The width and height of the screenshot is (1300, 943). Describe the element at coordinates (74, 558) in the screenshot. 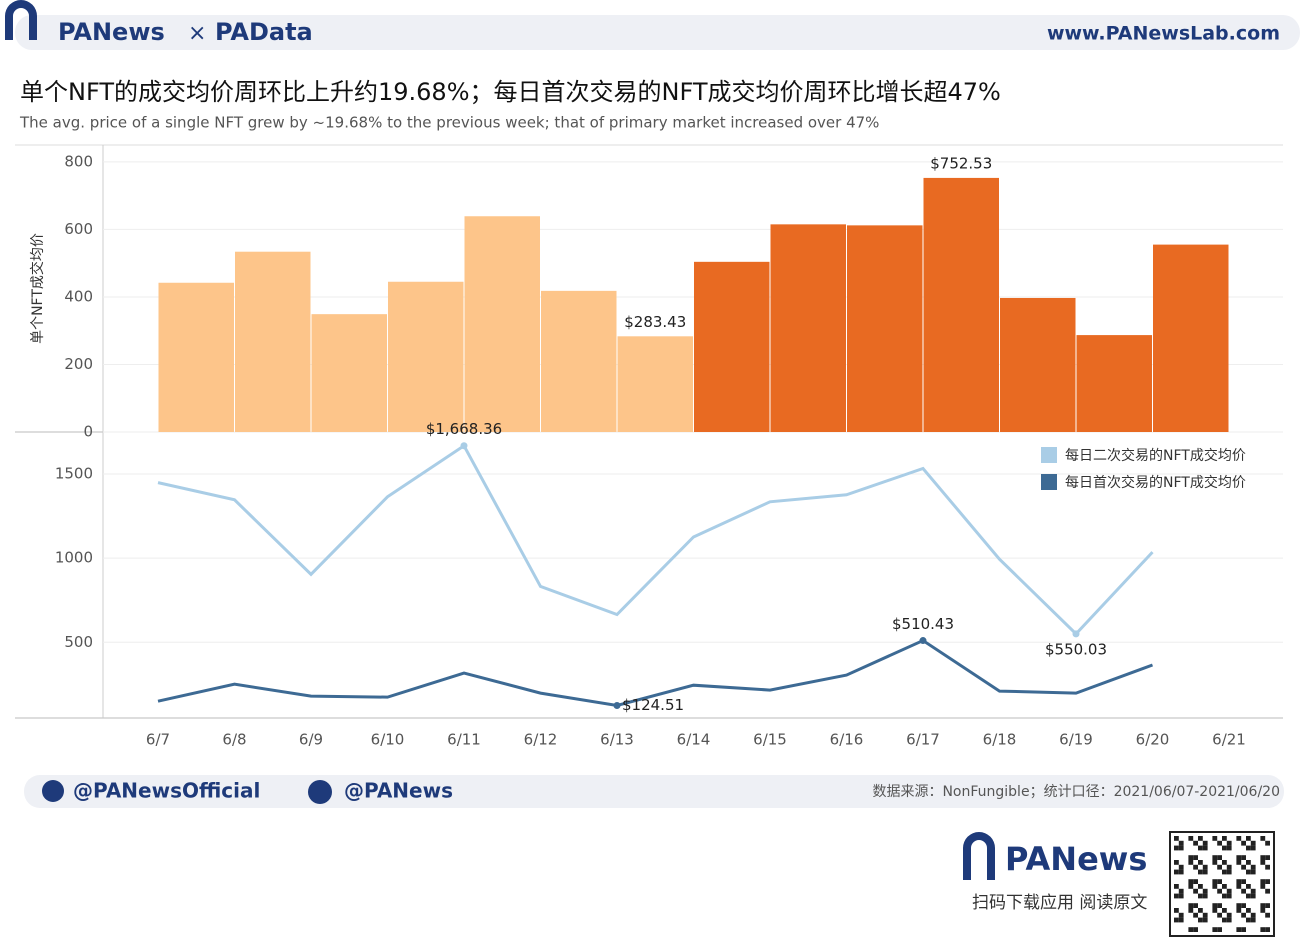

I see `y-tick-label: 1000` at that location.